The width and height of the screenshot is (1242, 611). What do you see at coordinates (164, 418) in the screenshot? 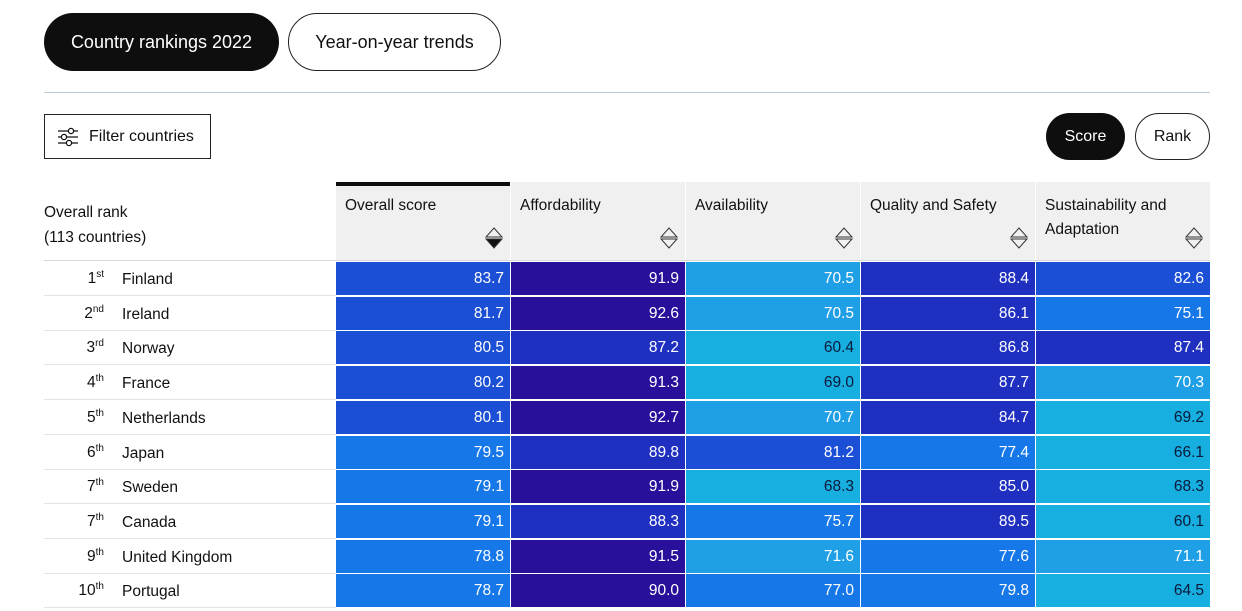
I see `country-name: Netherlands` at bounding box center [164, 418].